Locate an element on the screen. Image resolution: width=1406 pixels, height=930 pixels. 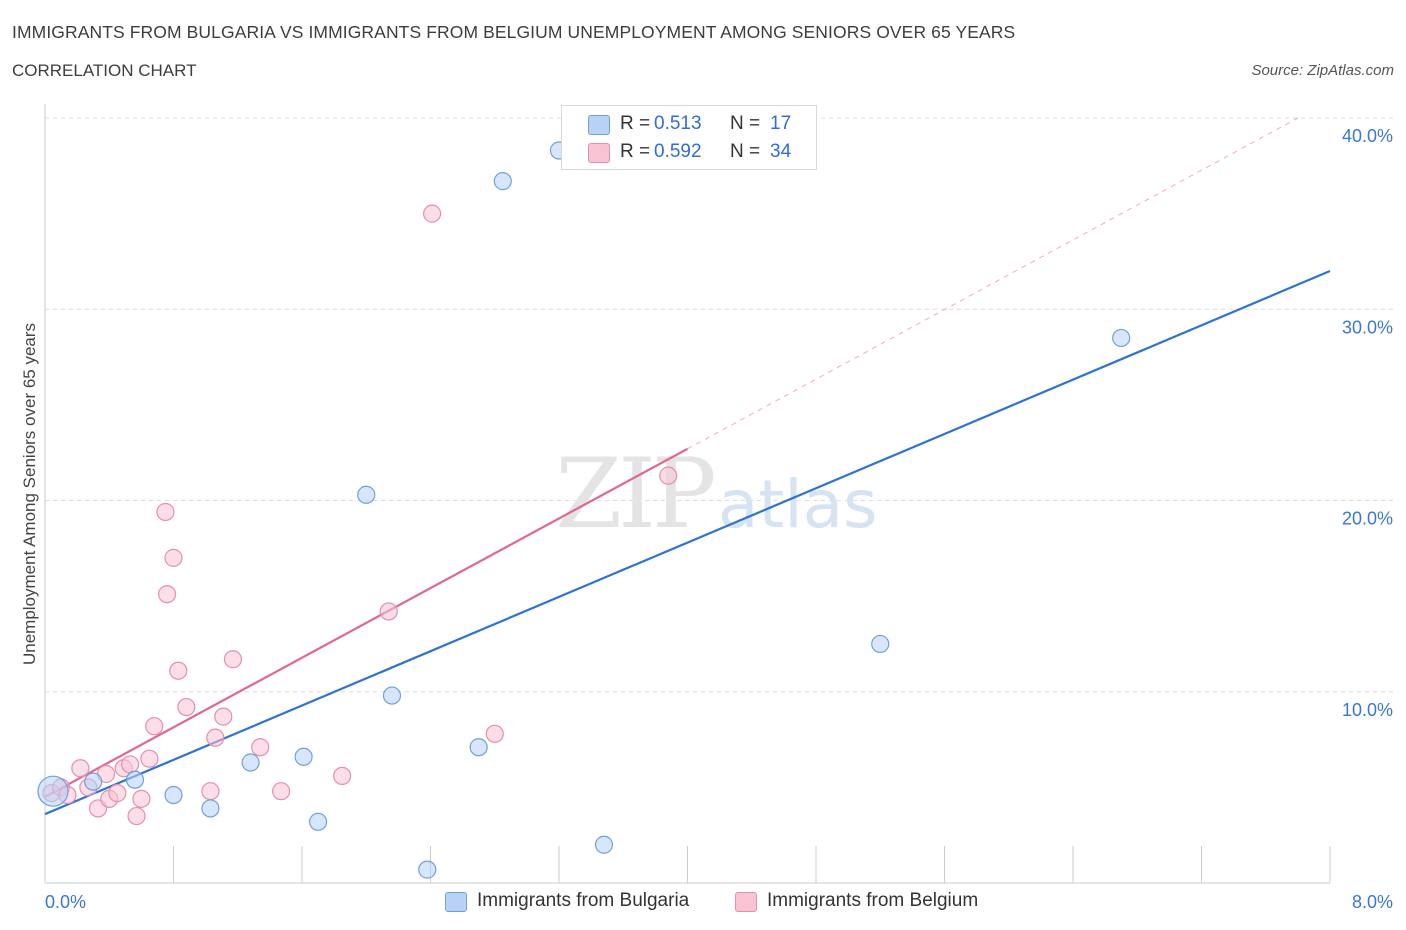
y-tick-label: 30.0% is located at coordinates (1367, 327).